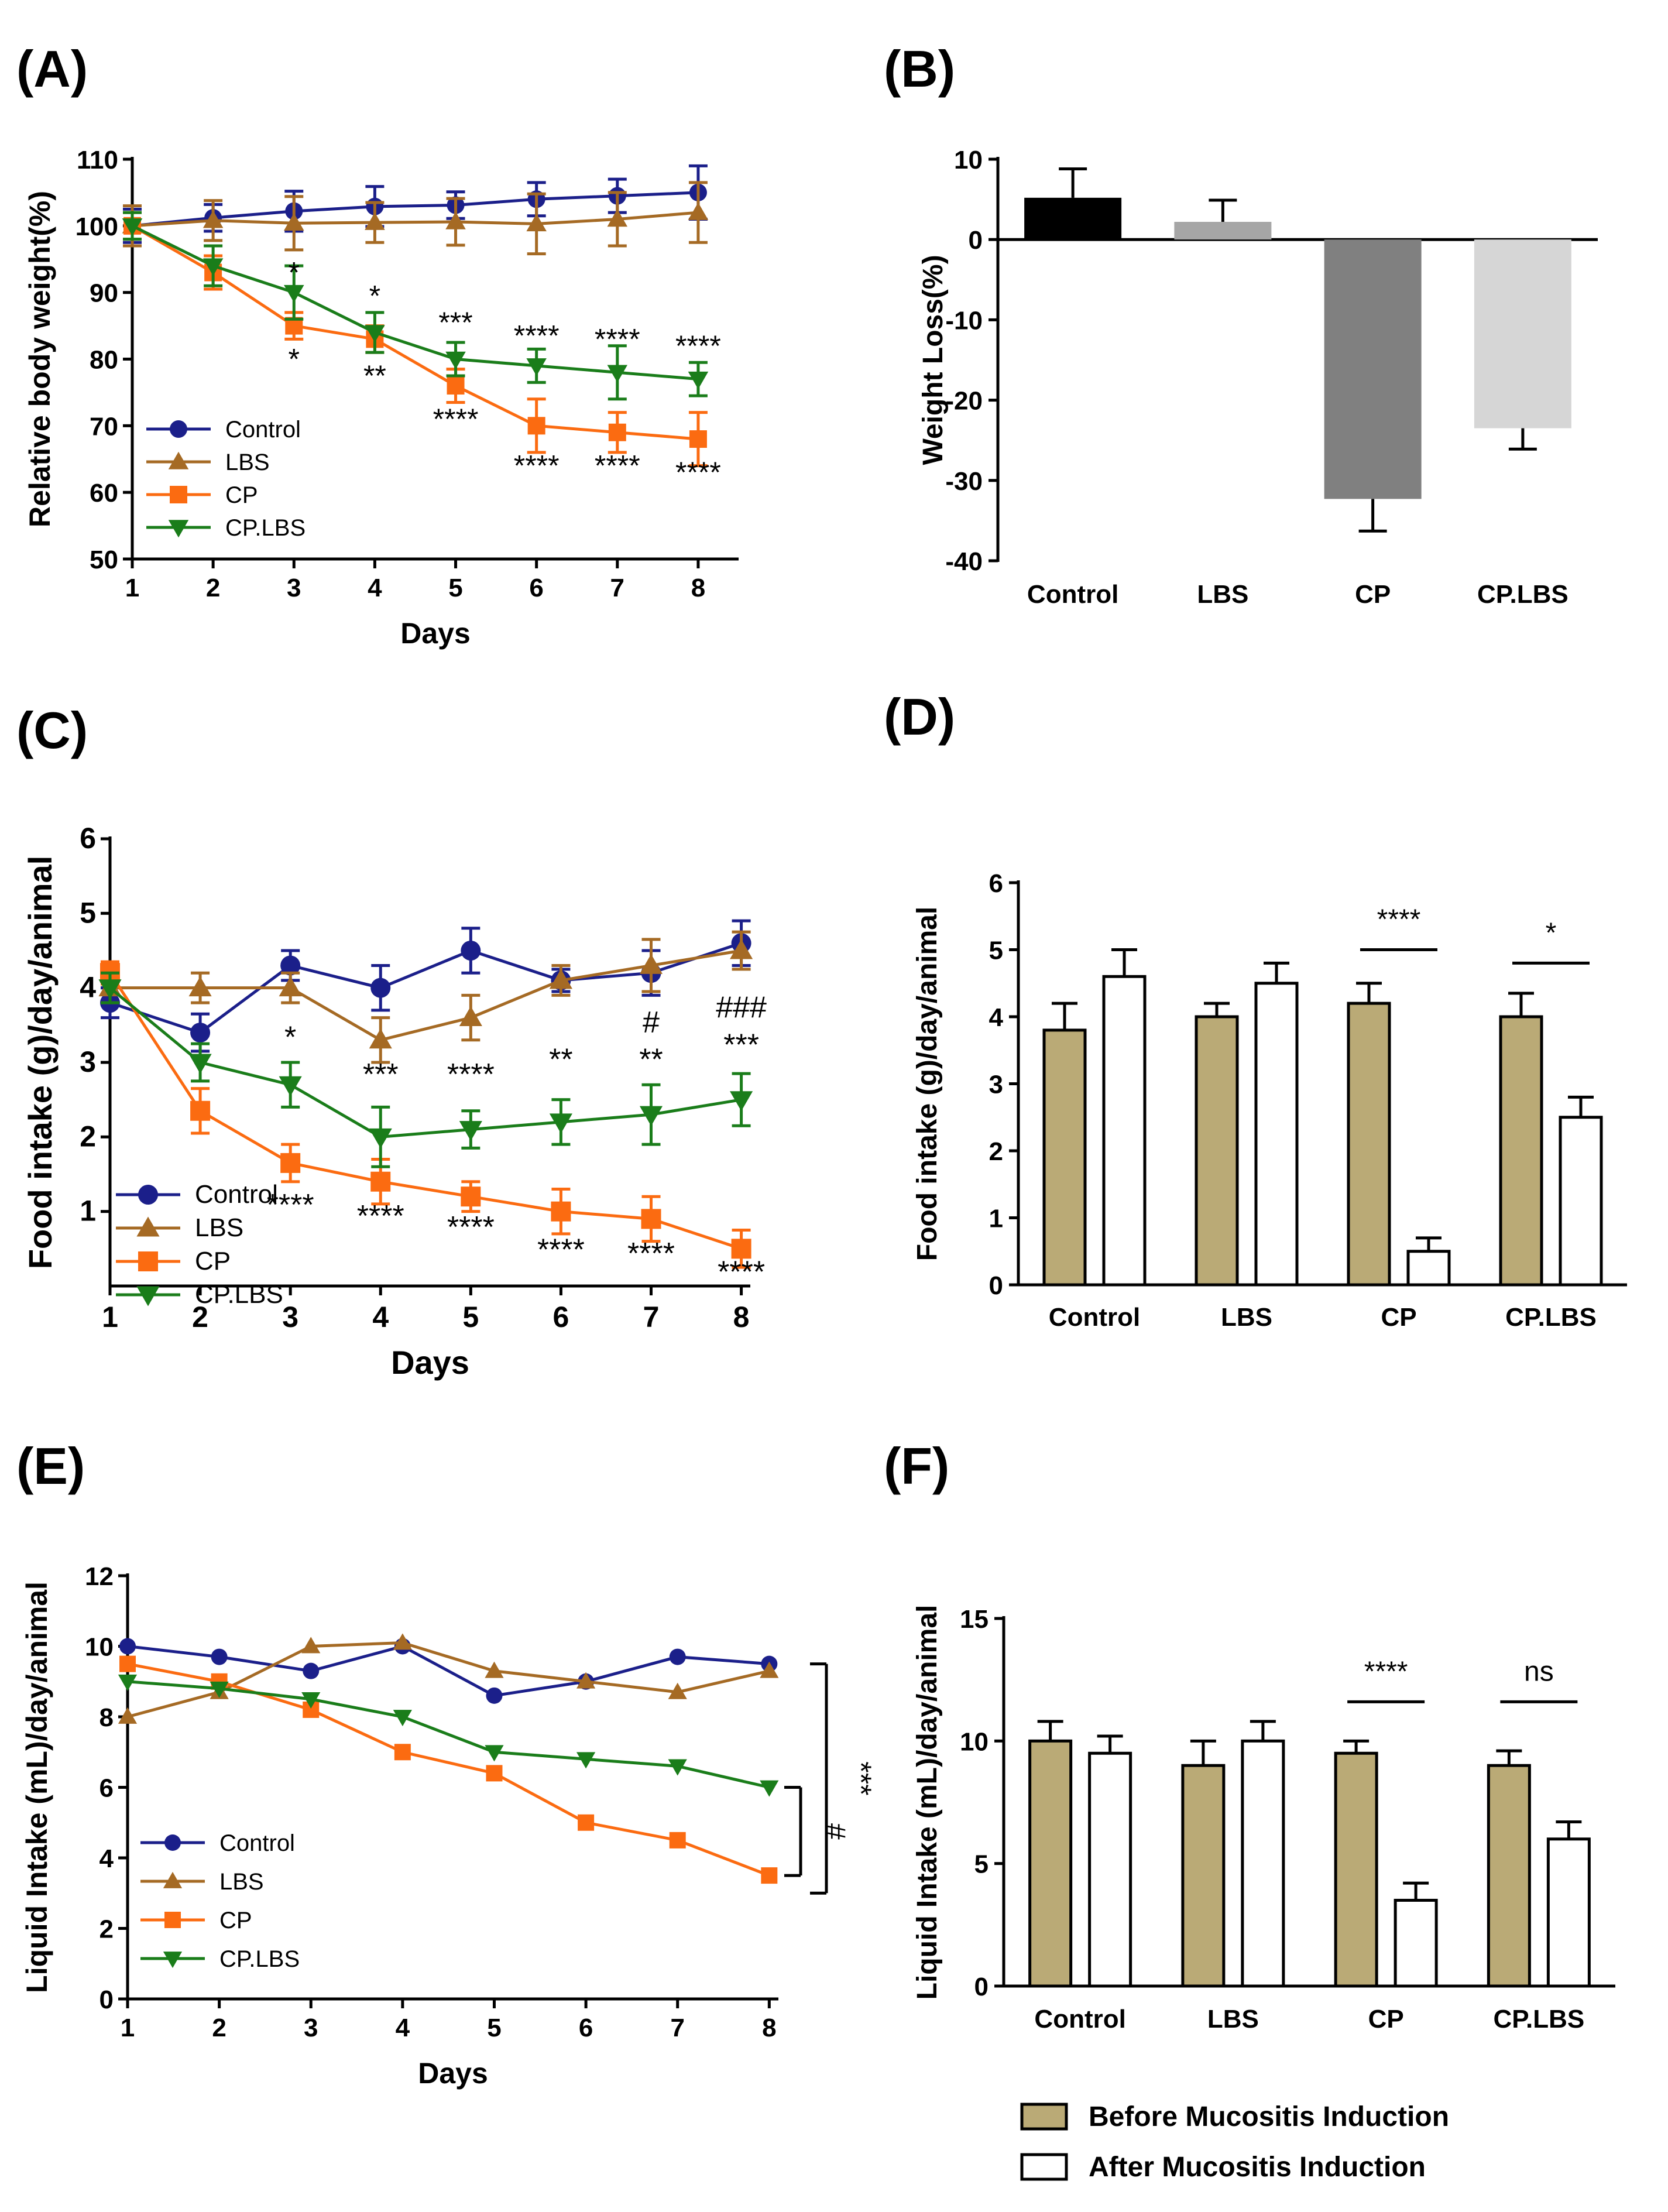  I want to click on x-tick-label: 5, so click(494, 2028).